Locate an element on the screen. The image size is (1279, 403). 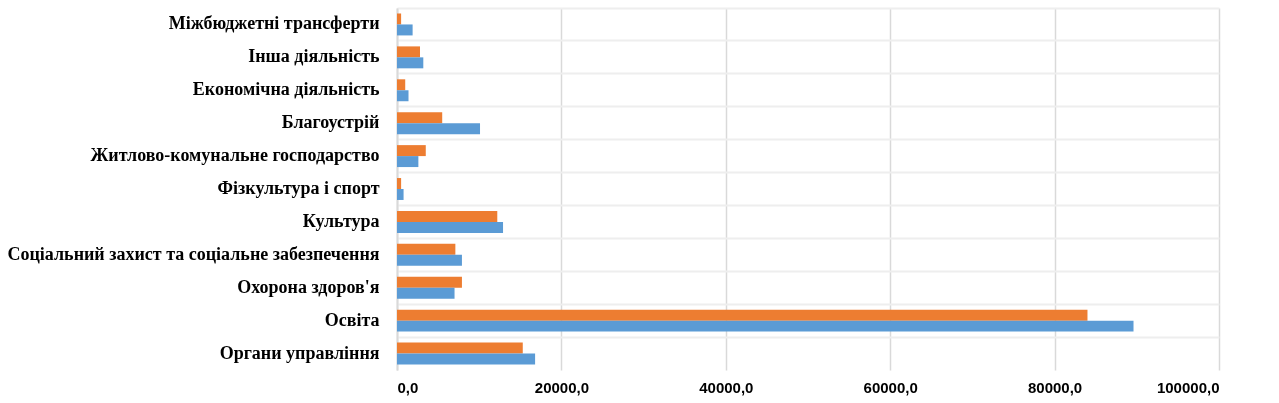
y-tick-label: Охорона здоров'я is located at coordinates (308, 286).